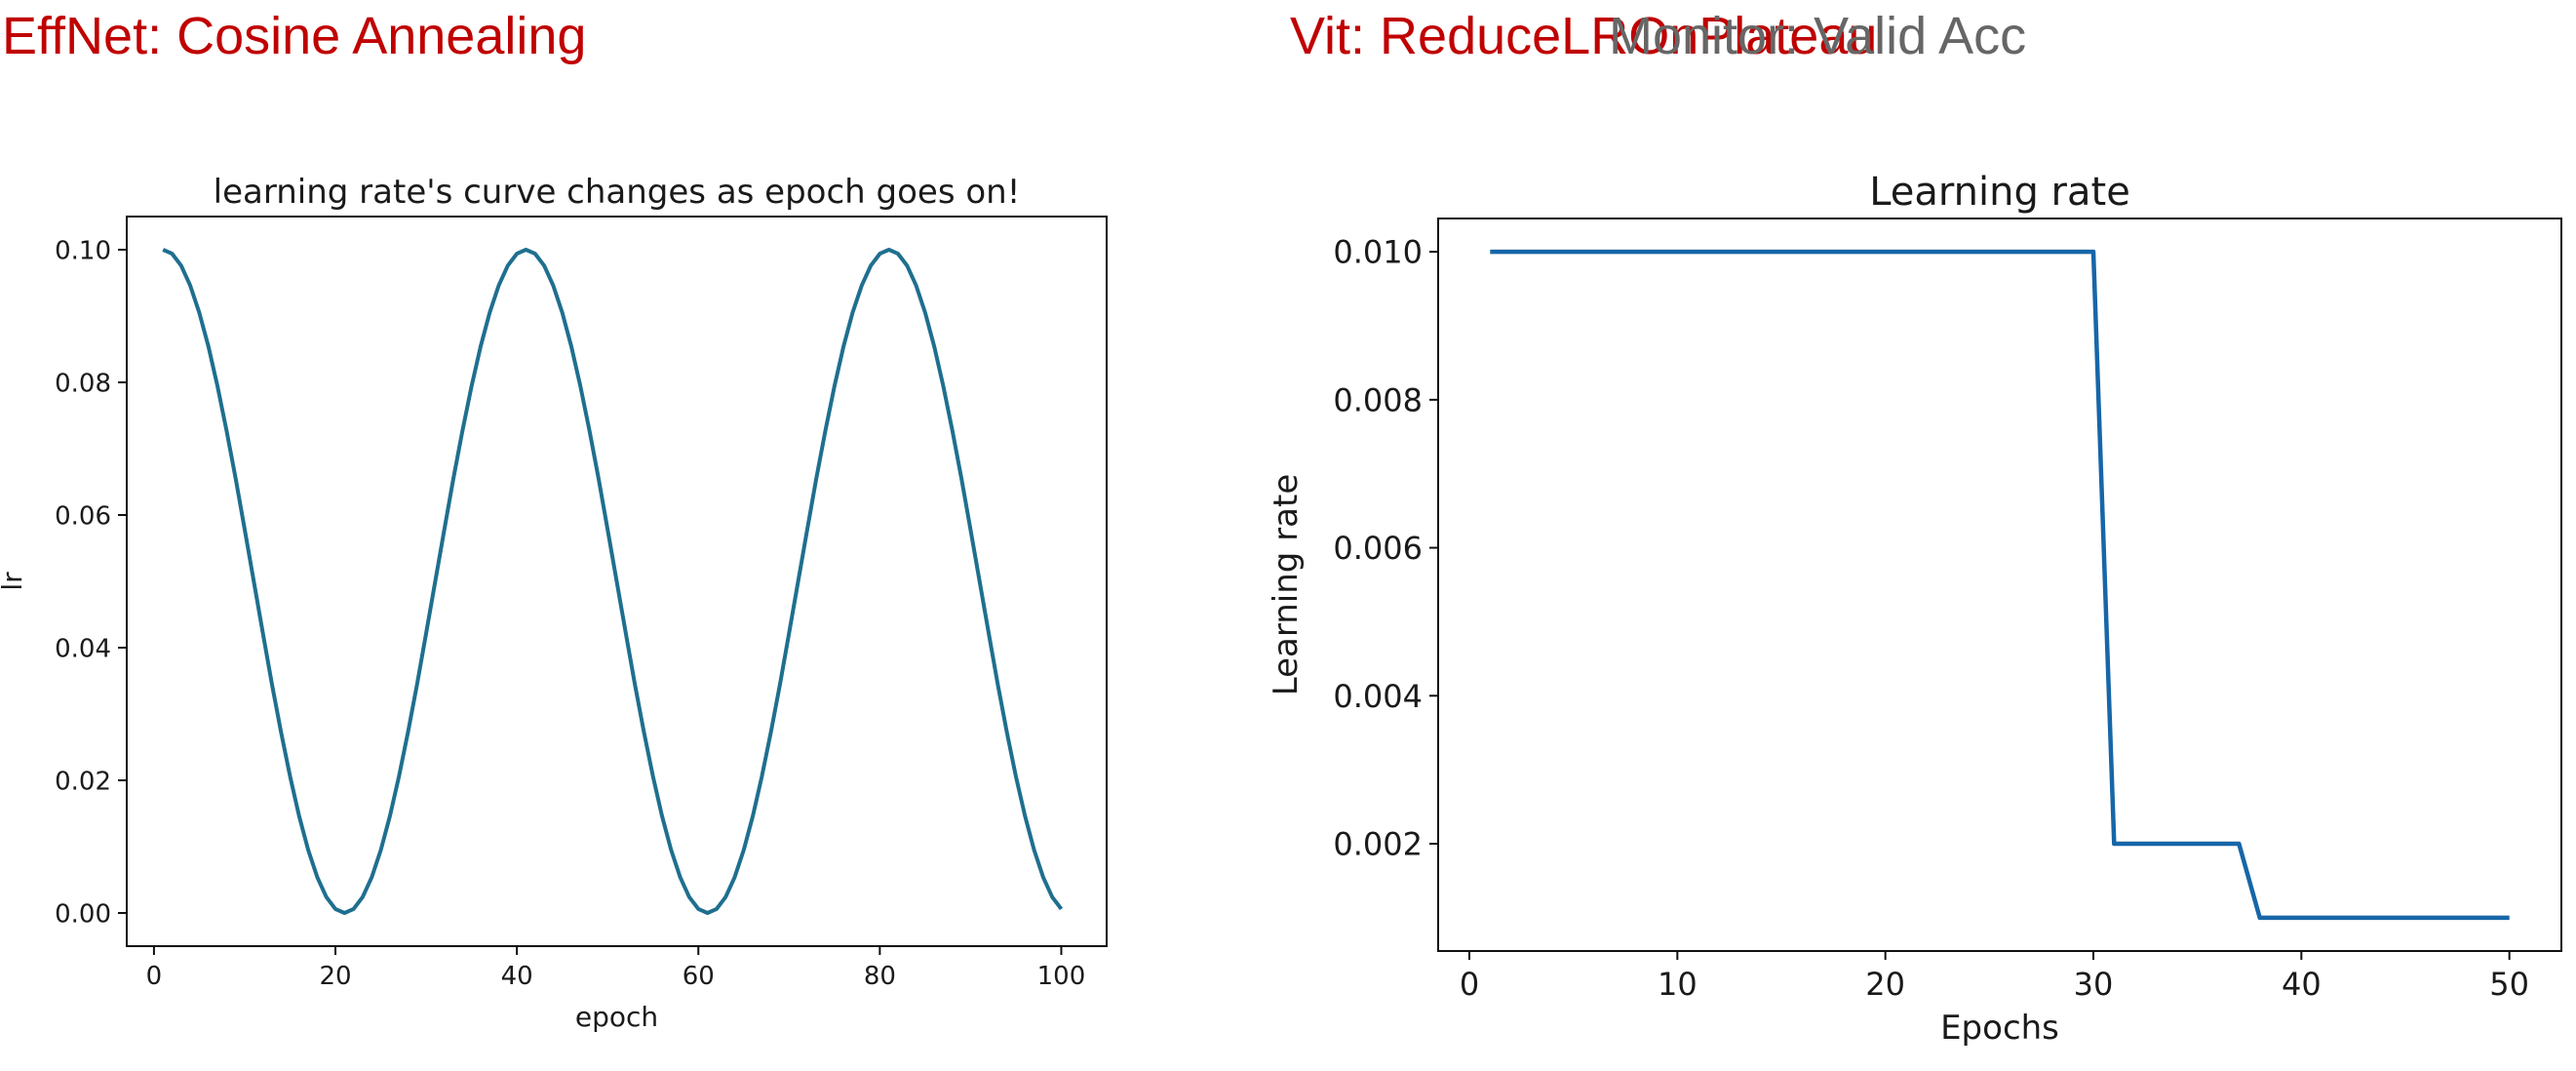 This screenshot has width=2576, height=1071. What do you see at coordinates (83, 516) in the screenshot?
I see `y-tick-label: 0.06` at bounding box center [83, 516].